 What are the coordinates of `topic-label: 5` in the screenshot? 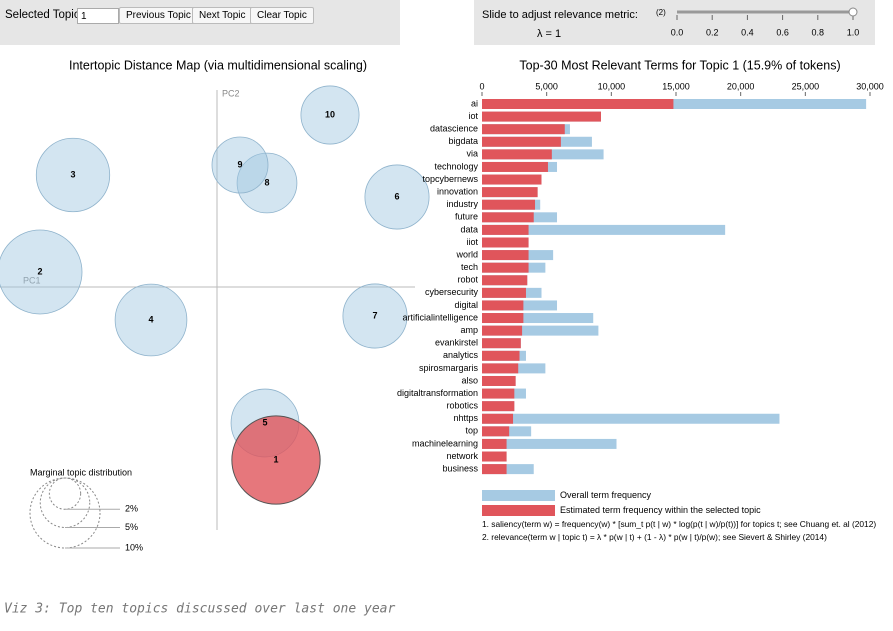 It's located at (264, 422).